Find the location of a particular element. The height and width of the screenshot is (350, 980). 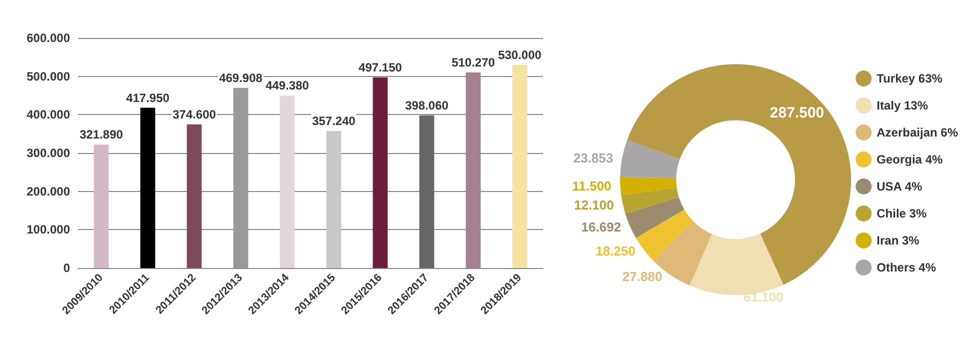

legend-label: USA 4% is located at coordinates (899, 187).